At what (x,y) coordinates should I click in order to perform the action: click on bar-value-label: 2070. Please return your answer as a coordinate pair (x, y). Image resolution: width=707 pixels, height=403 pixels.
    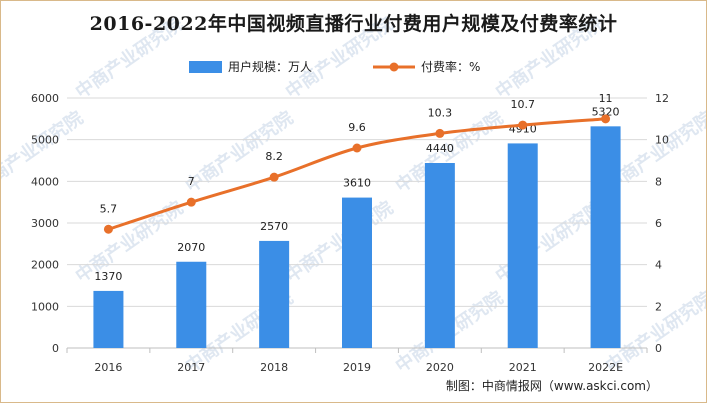
    Looking at the image, I should click on (191, 247).